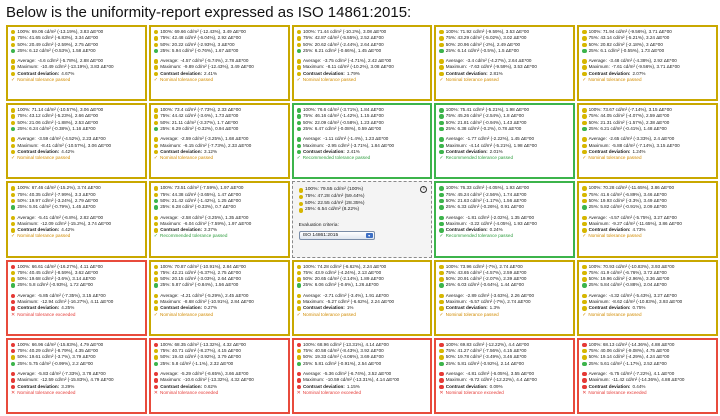 The image size is (720, 416). I want to click on luminance-line: 25%: 5.8 cd/m² (-1.1%), 2.32 ΔE*00, so click(219, 363).